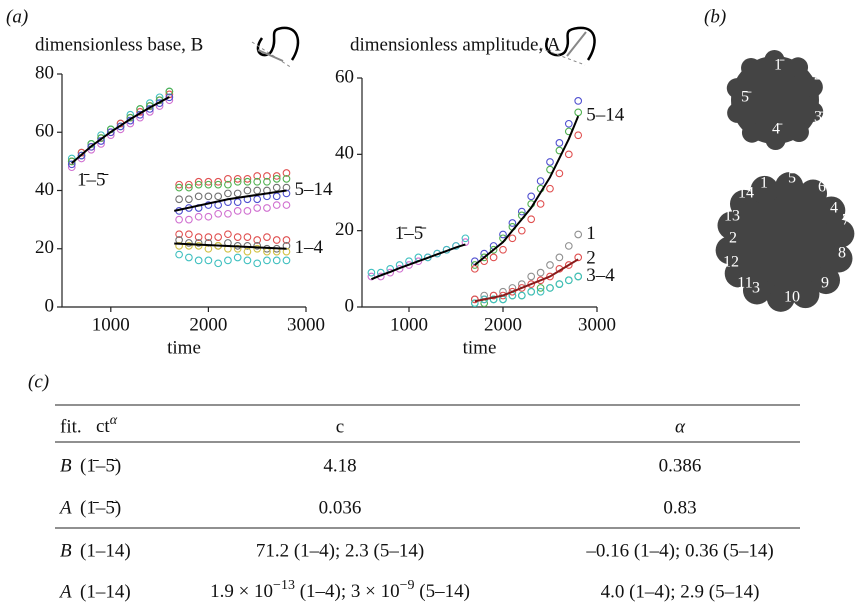 The image size is (858, 602). What do you see at coordinates (347, 591) in the screenshot?
I see `cell-text: (1–4); 3 × 10` at bounding box center [347, 591].